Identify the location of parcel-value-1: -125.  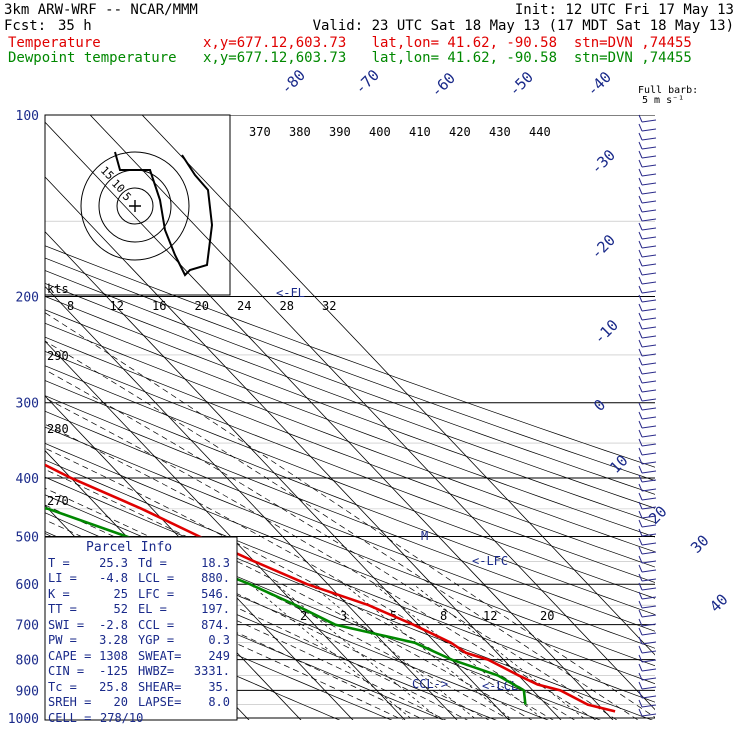
(113, 671).